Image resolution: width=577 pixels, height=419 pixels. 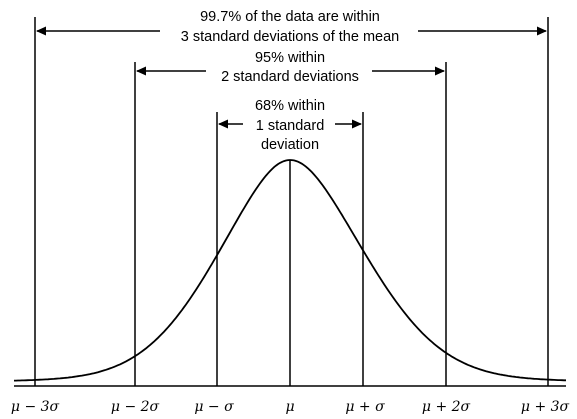 I want to click on three-sigma-arrowhead-left, so click(x=41, y=31).